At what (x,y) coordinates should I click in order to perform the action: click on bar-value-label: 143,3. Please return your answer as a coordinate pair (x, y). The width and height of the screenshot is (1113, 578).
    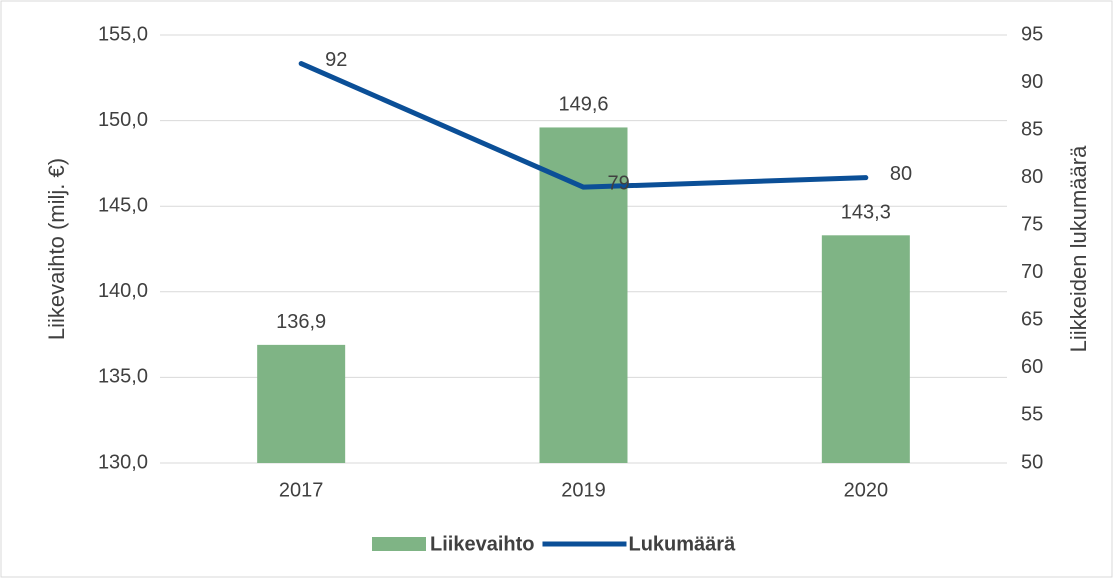
    Looking at the image, I should click on (866, 213).